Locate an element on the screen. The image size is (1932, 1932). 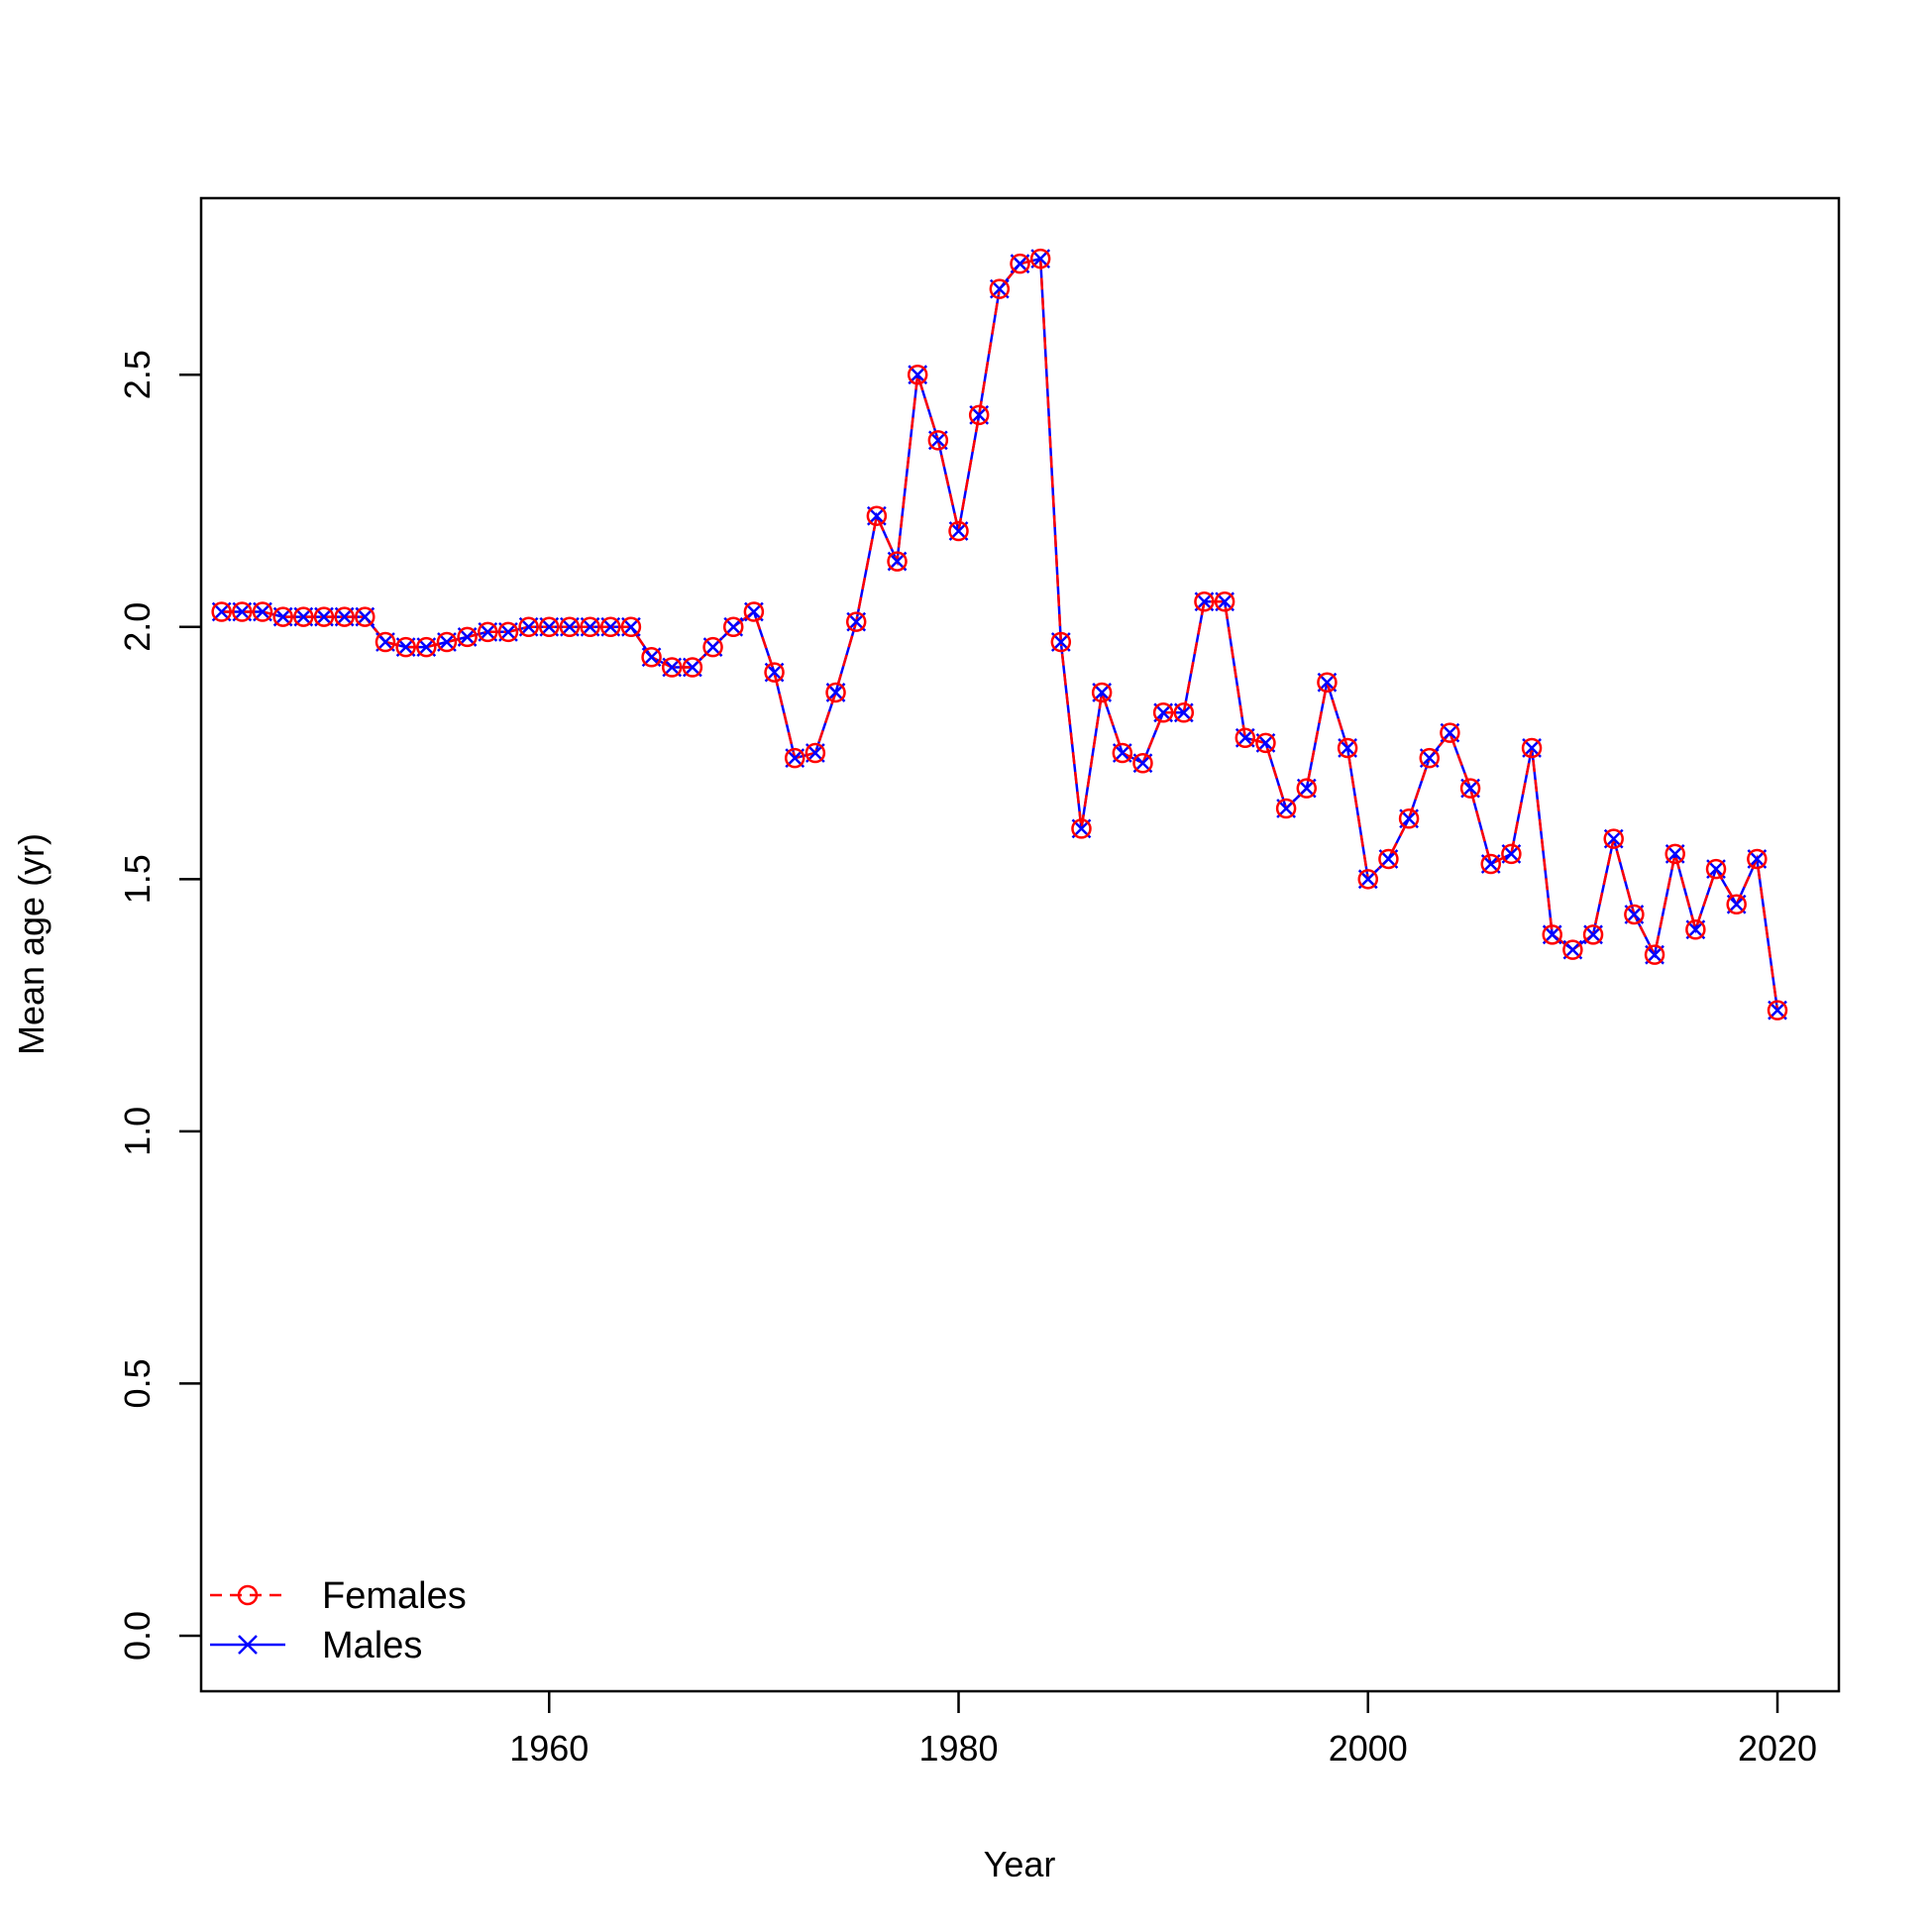
x-tick-label: 2020 is located at coordinates (1778, 1748).